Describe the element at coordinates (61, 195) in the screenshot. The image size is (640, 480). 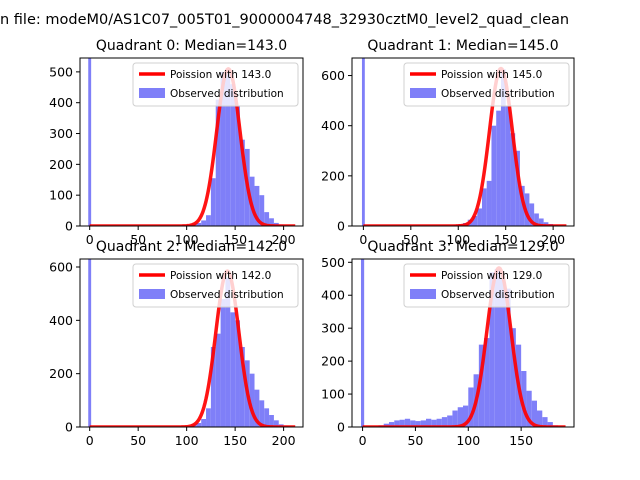
I see `y-tick-label: 100` at that location.